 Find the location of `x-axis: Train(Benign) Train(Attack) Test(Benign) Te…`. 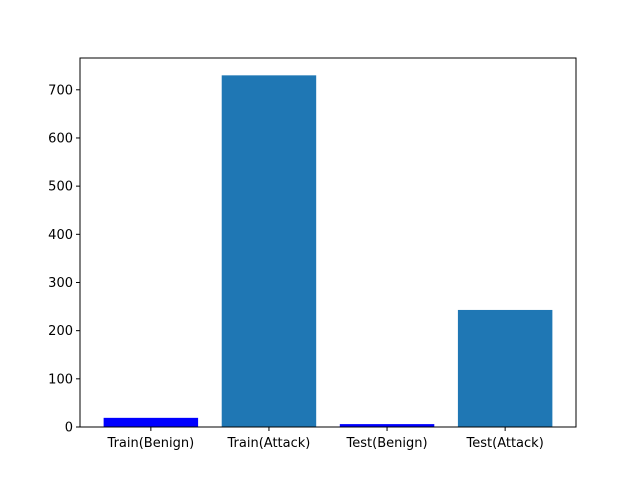

x-axis: Train(Benign) Train(Attack) Test(Benign) Te… is located at coordinates (325, 439).